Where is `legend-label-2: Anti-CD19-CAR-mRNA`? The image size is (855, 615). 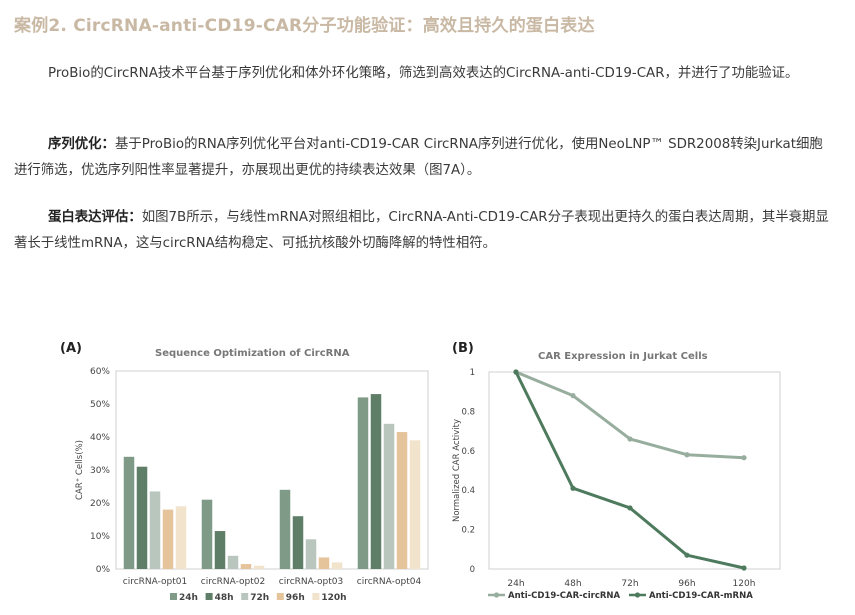 legend-label-2: Anti-CD19-CAR-mRNA is located at coordinates (701, 596).